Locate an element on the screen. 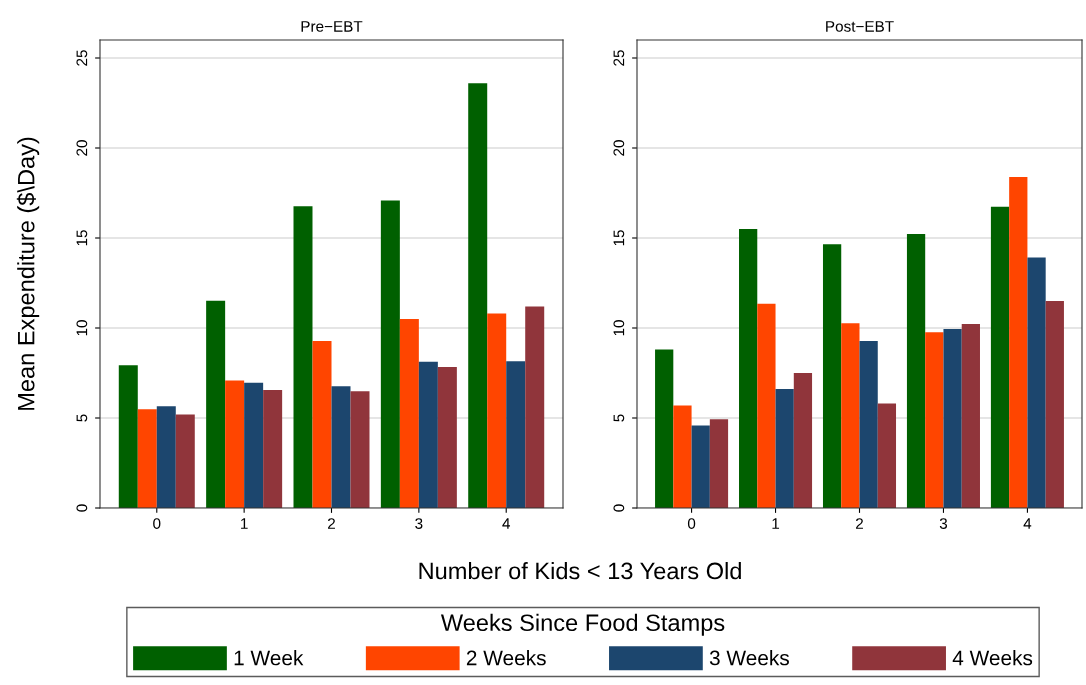 This screenshot has width=1086, height=685. chart-title: Post−EBT is located at coordinates (860, 26).